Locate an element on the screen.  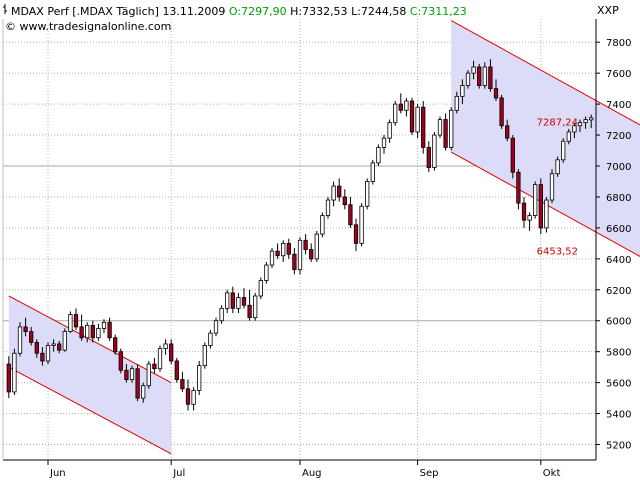
header-close: C:7311,23 is located at coordinates (438, 11).